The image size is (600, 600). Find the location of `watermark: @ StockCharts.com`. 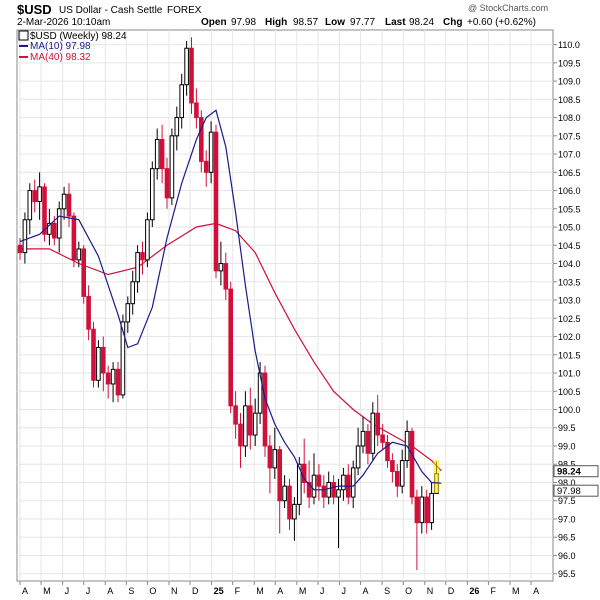

watermark: @ StockCharts.com is located at coordinates (508, 8).